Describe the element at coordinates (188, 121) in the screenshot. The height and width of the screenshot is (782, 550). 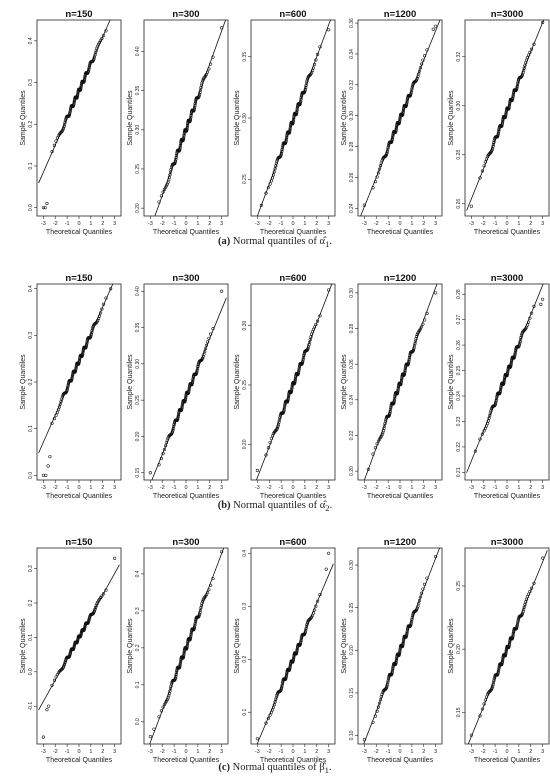
I see `qq-points` at that location.